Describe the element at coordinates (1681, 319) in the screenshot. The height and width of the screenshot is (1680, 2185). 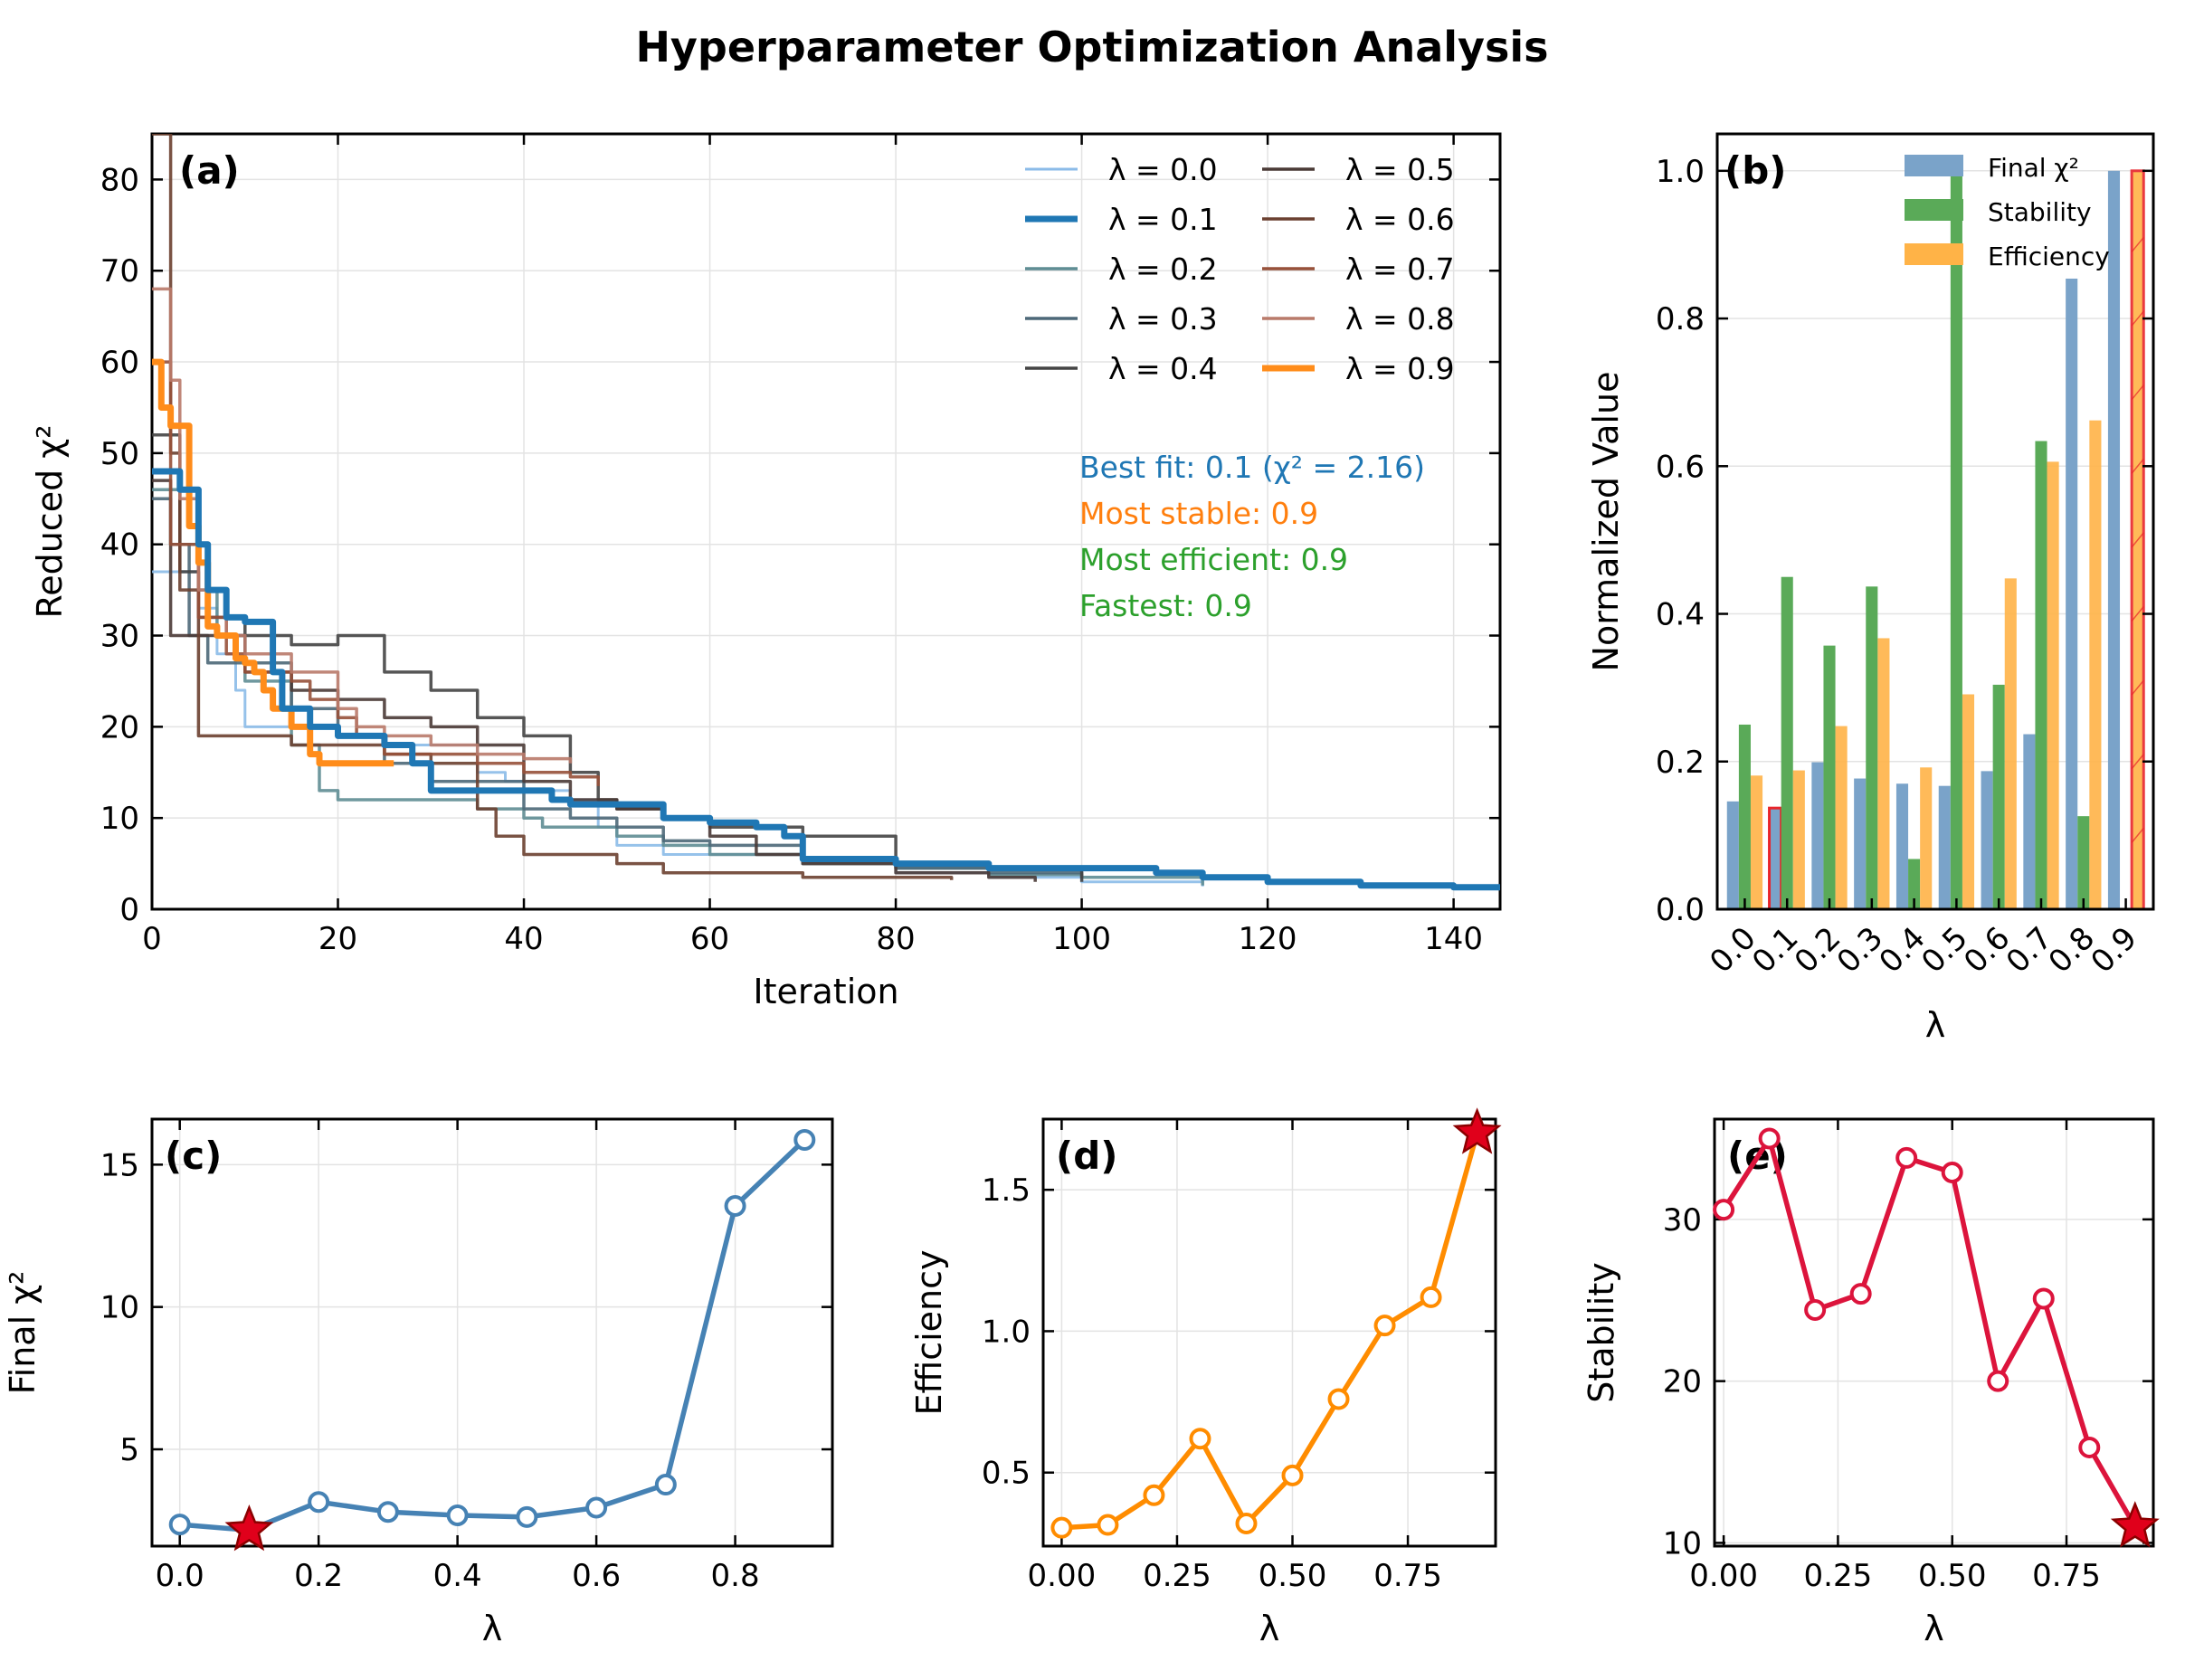
I see `y-tick-label: 0.8` at that location.